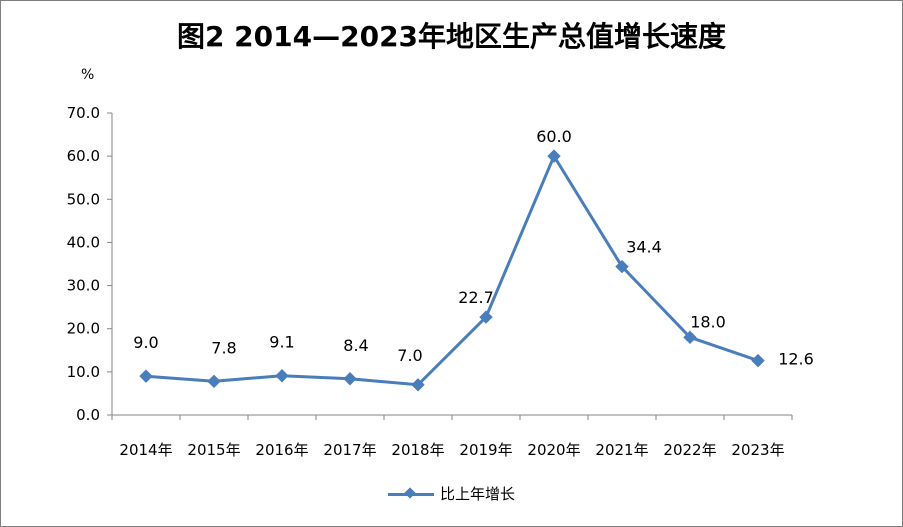  Describe the element at coordinates (83, 242) in the screenshot. I see `y-tick-label: 40.0` at that location.